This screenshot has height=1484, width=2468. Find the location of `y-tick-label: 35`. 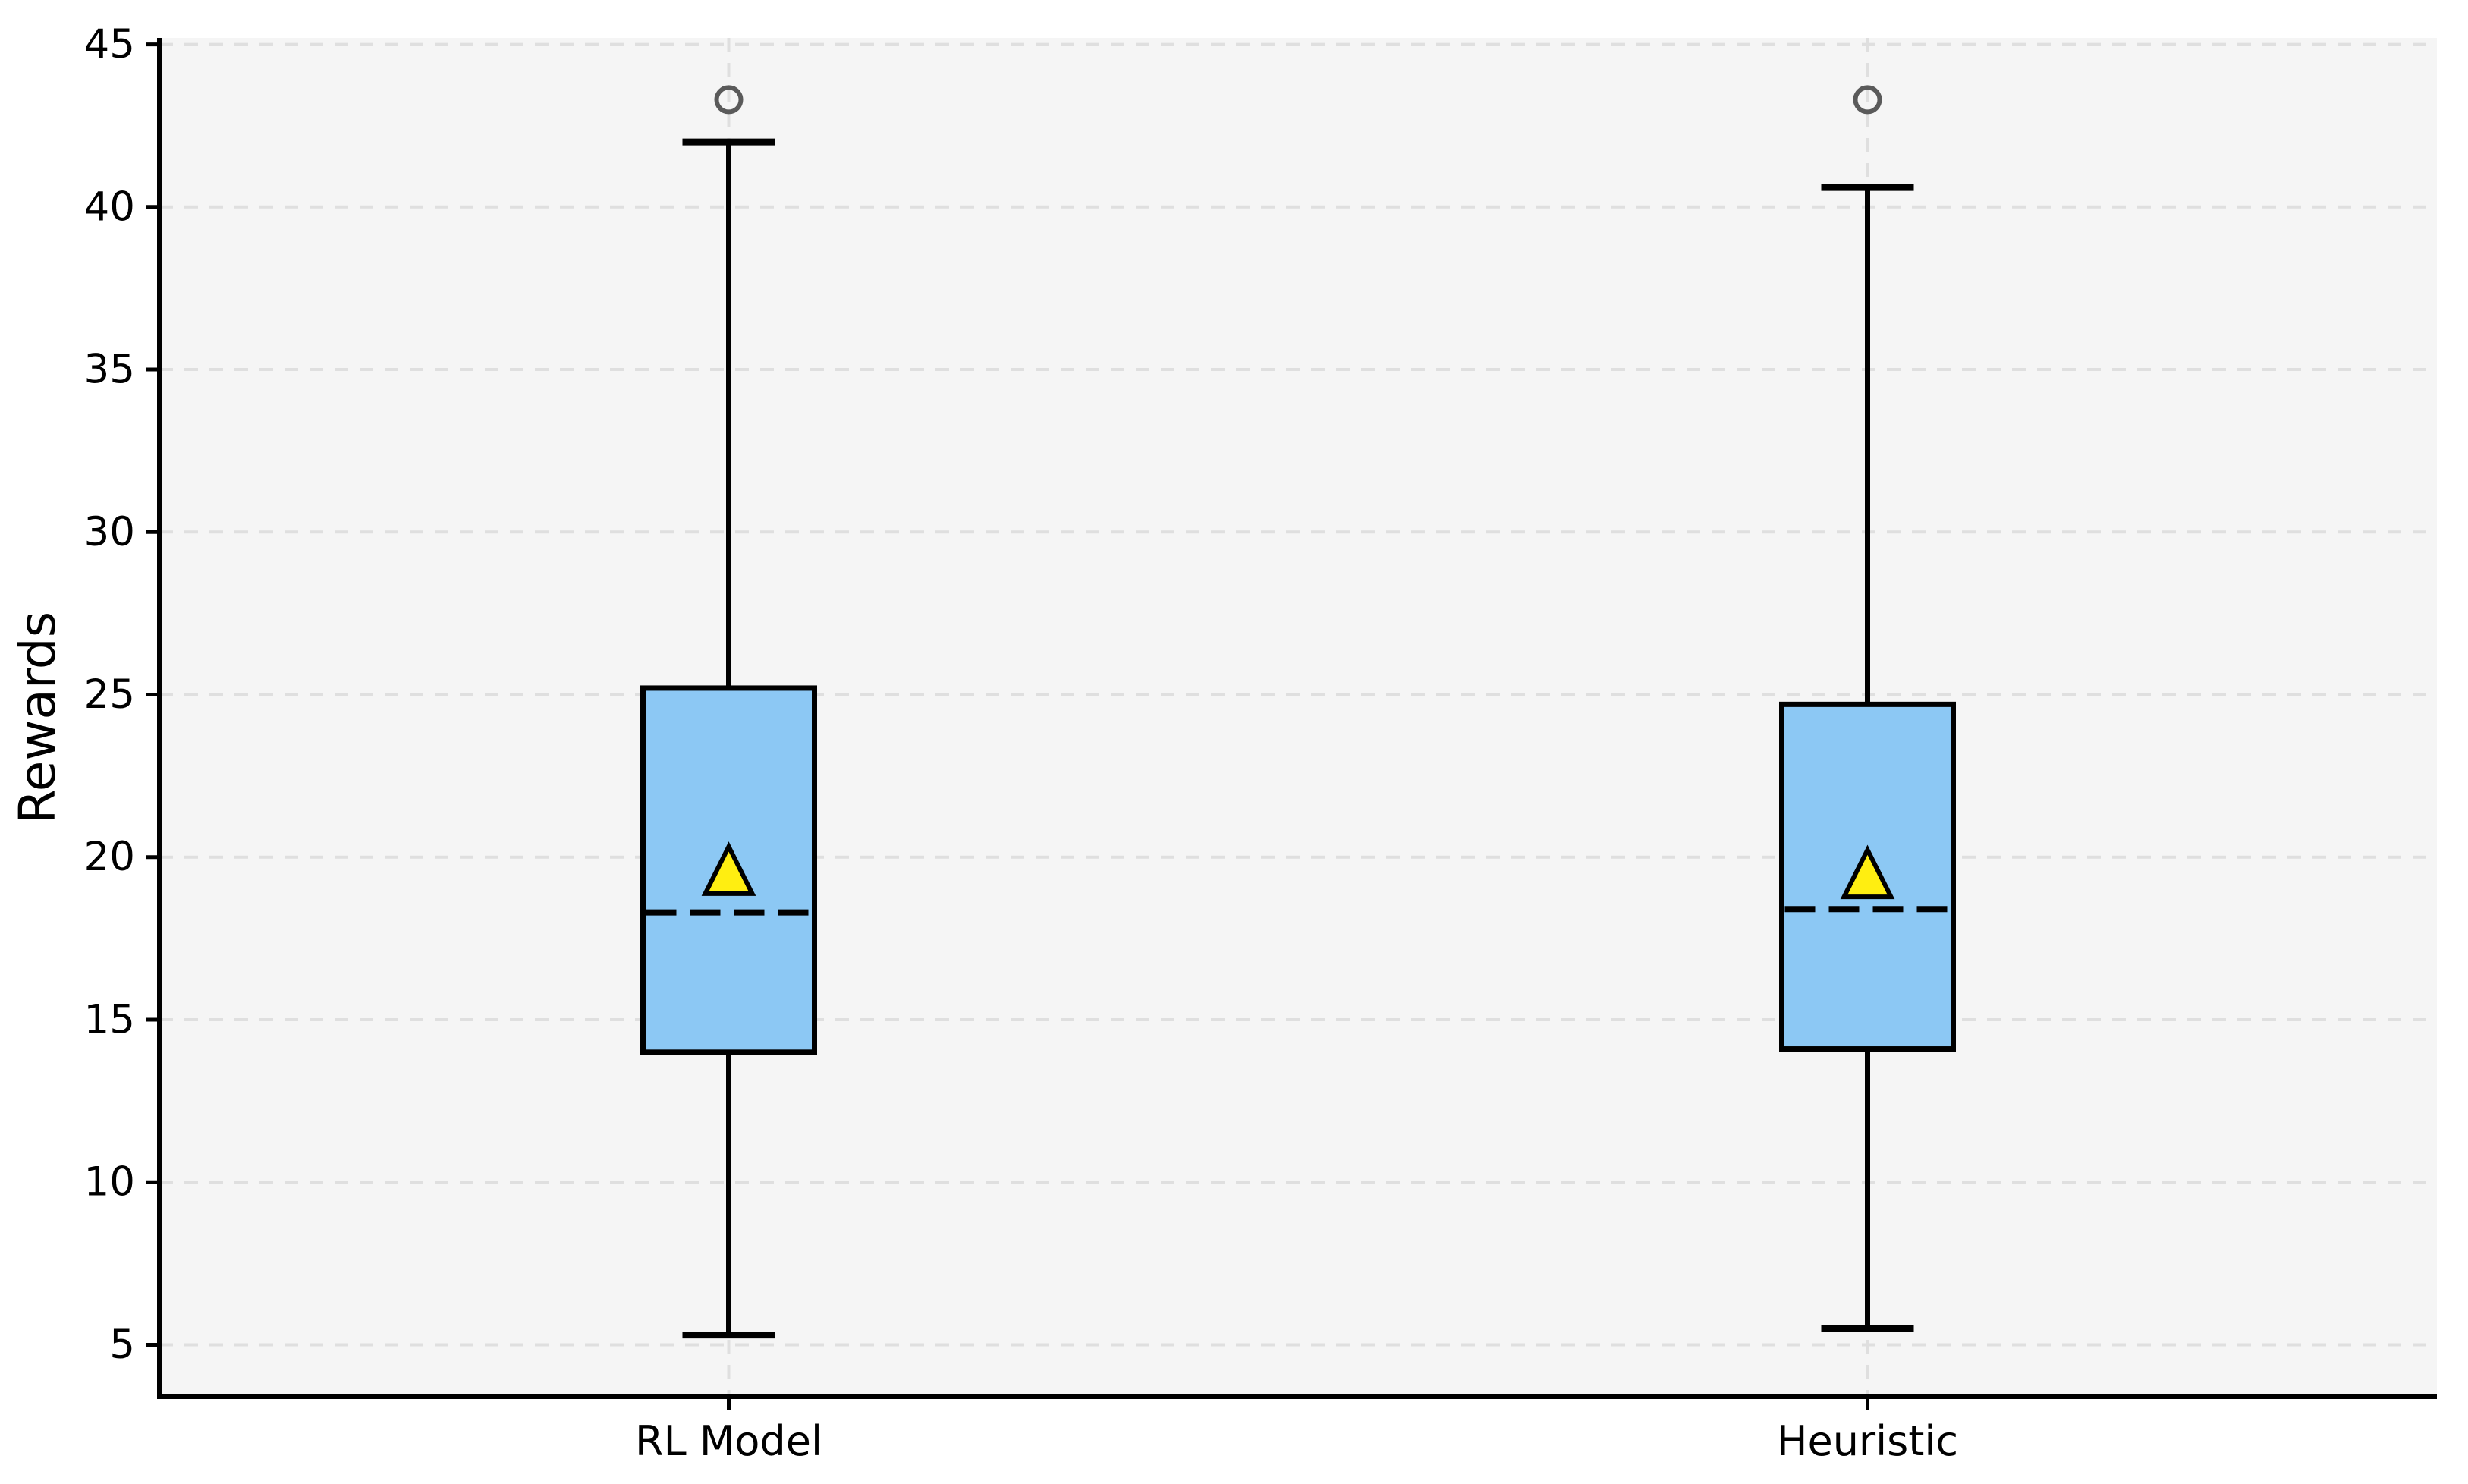

y-tick-label: 35 is located at coordinates (109, 370).